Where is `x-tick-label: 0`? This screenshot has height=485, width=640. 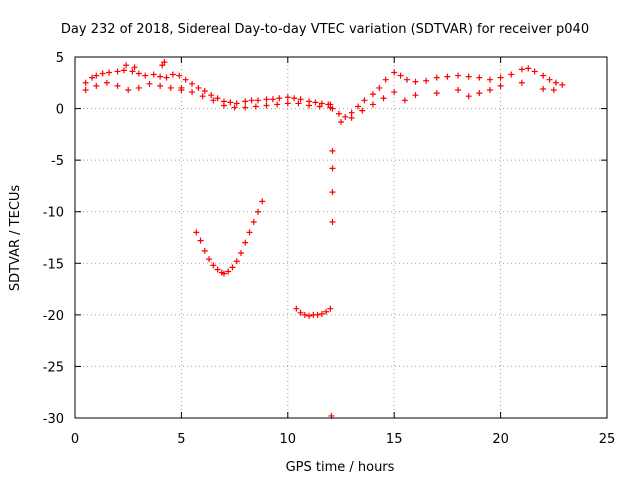 x-tick-label: 0 is located at coordinates (75, 439).